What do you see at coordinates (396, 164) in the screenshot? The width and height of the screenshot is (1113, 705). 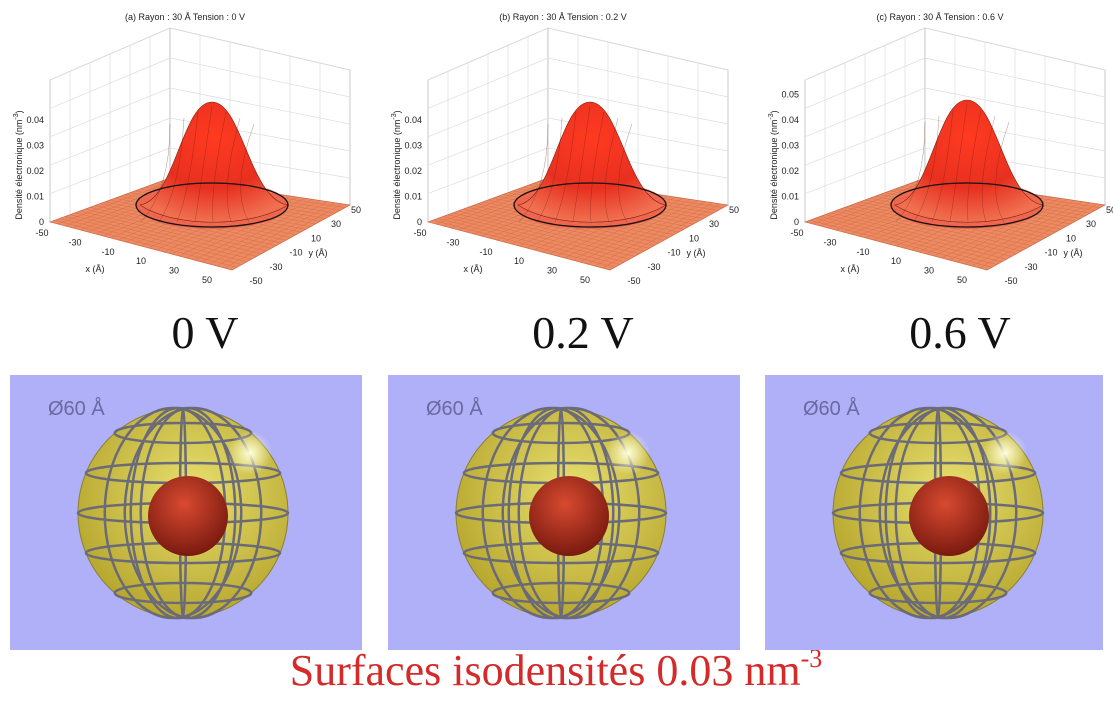 I see `z-axis-label: Densité électronique (nm-3)` at bounding box center [396, 164].